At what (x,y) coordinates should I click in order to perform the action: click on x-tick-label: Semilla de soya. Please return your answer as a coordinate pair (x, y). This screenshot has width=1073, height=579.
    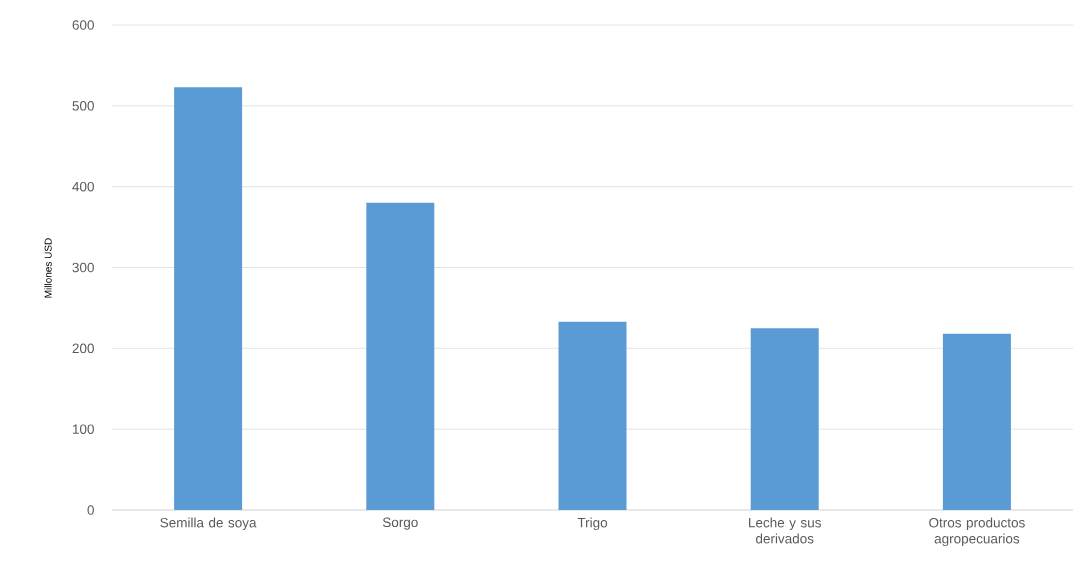
    Looking at the image, I should click on (208, 524).